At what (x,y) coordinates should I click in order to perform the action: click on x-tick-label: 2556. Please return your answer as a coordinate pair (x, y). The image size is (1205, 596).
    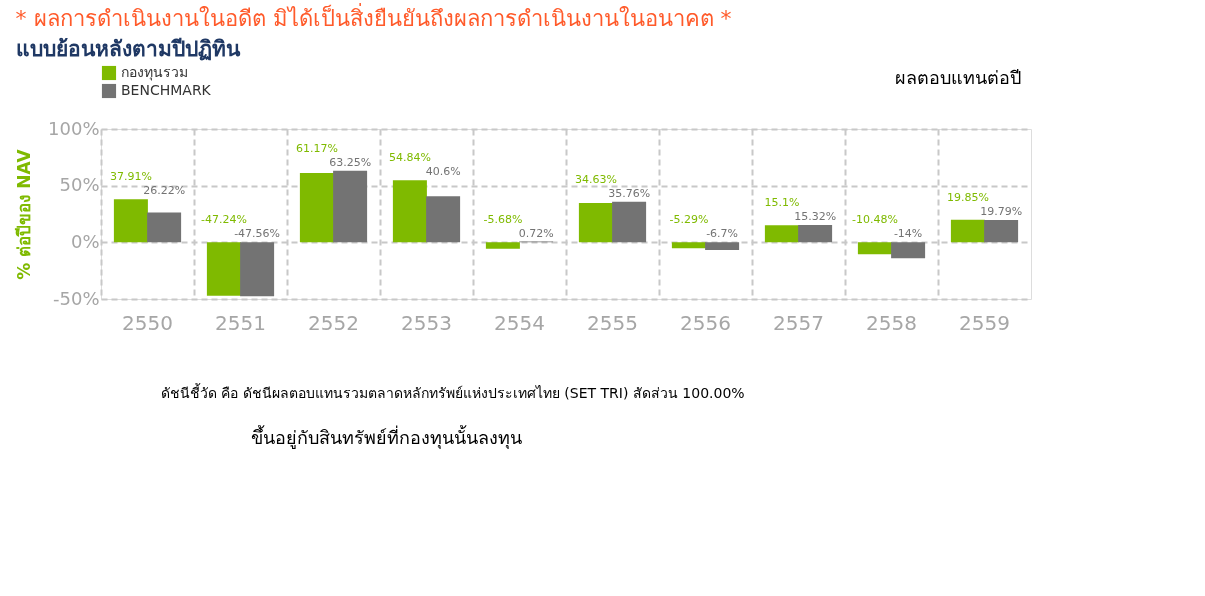
    Looking at the image, I should click on (705, 322).